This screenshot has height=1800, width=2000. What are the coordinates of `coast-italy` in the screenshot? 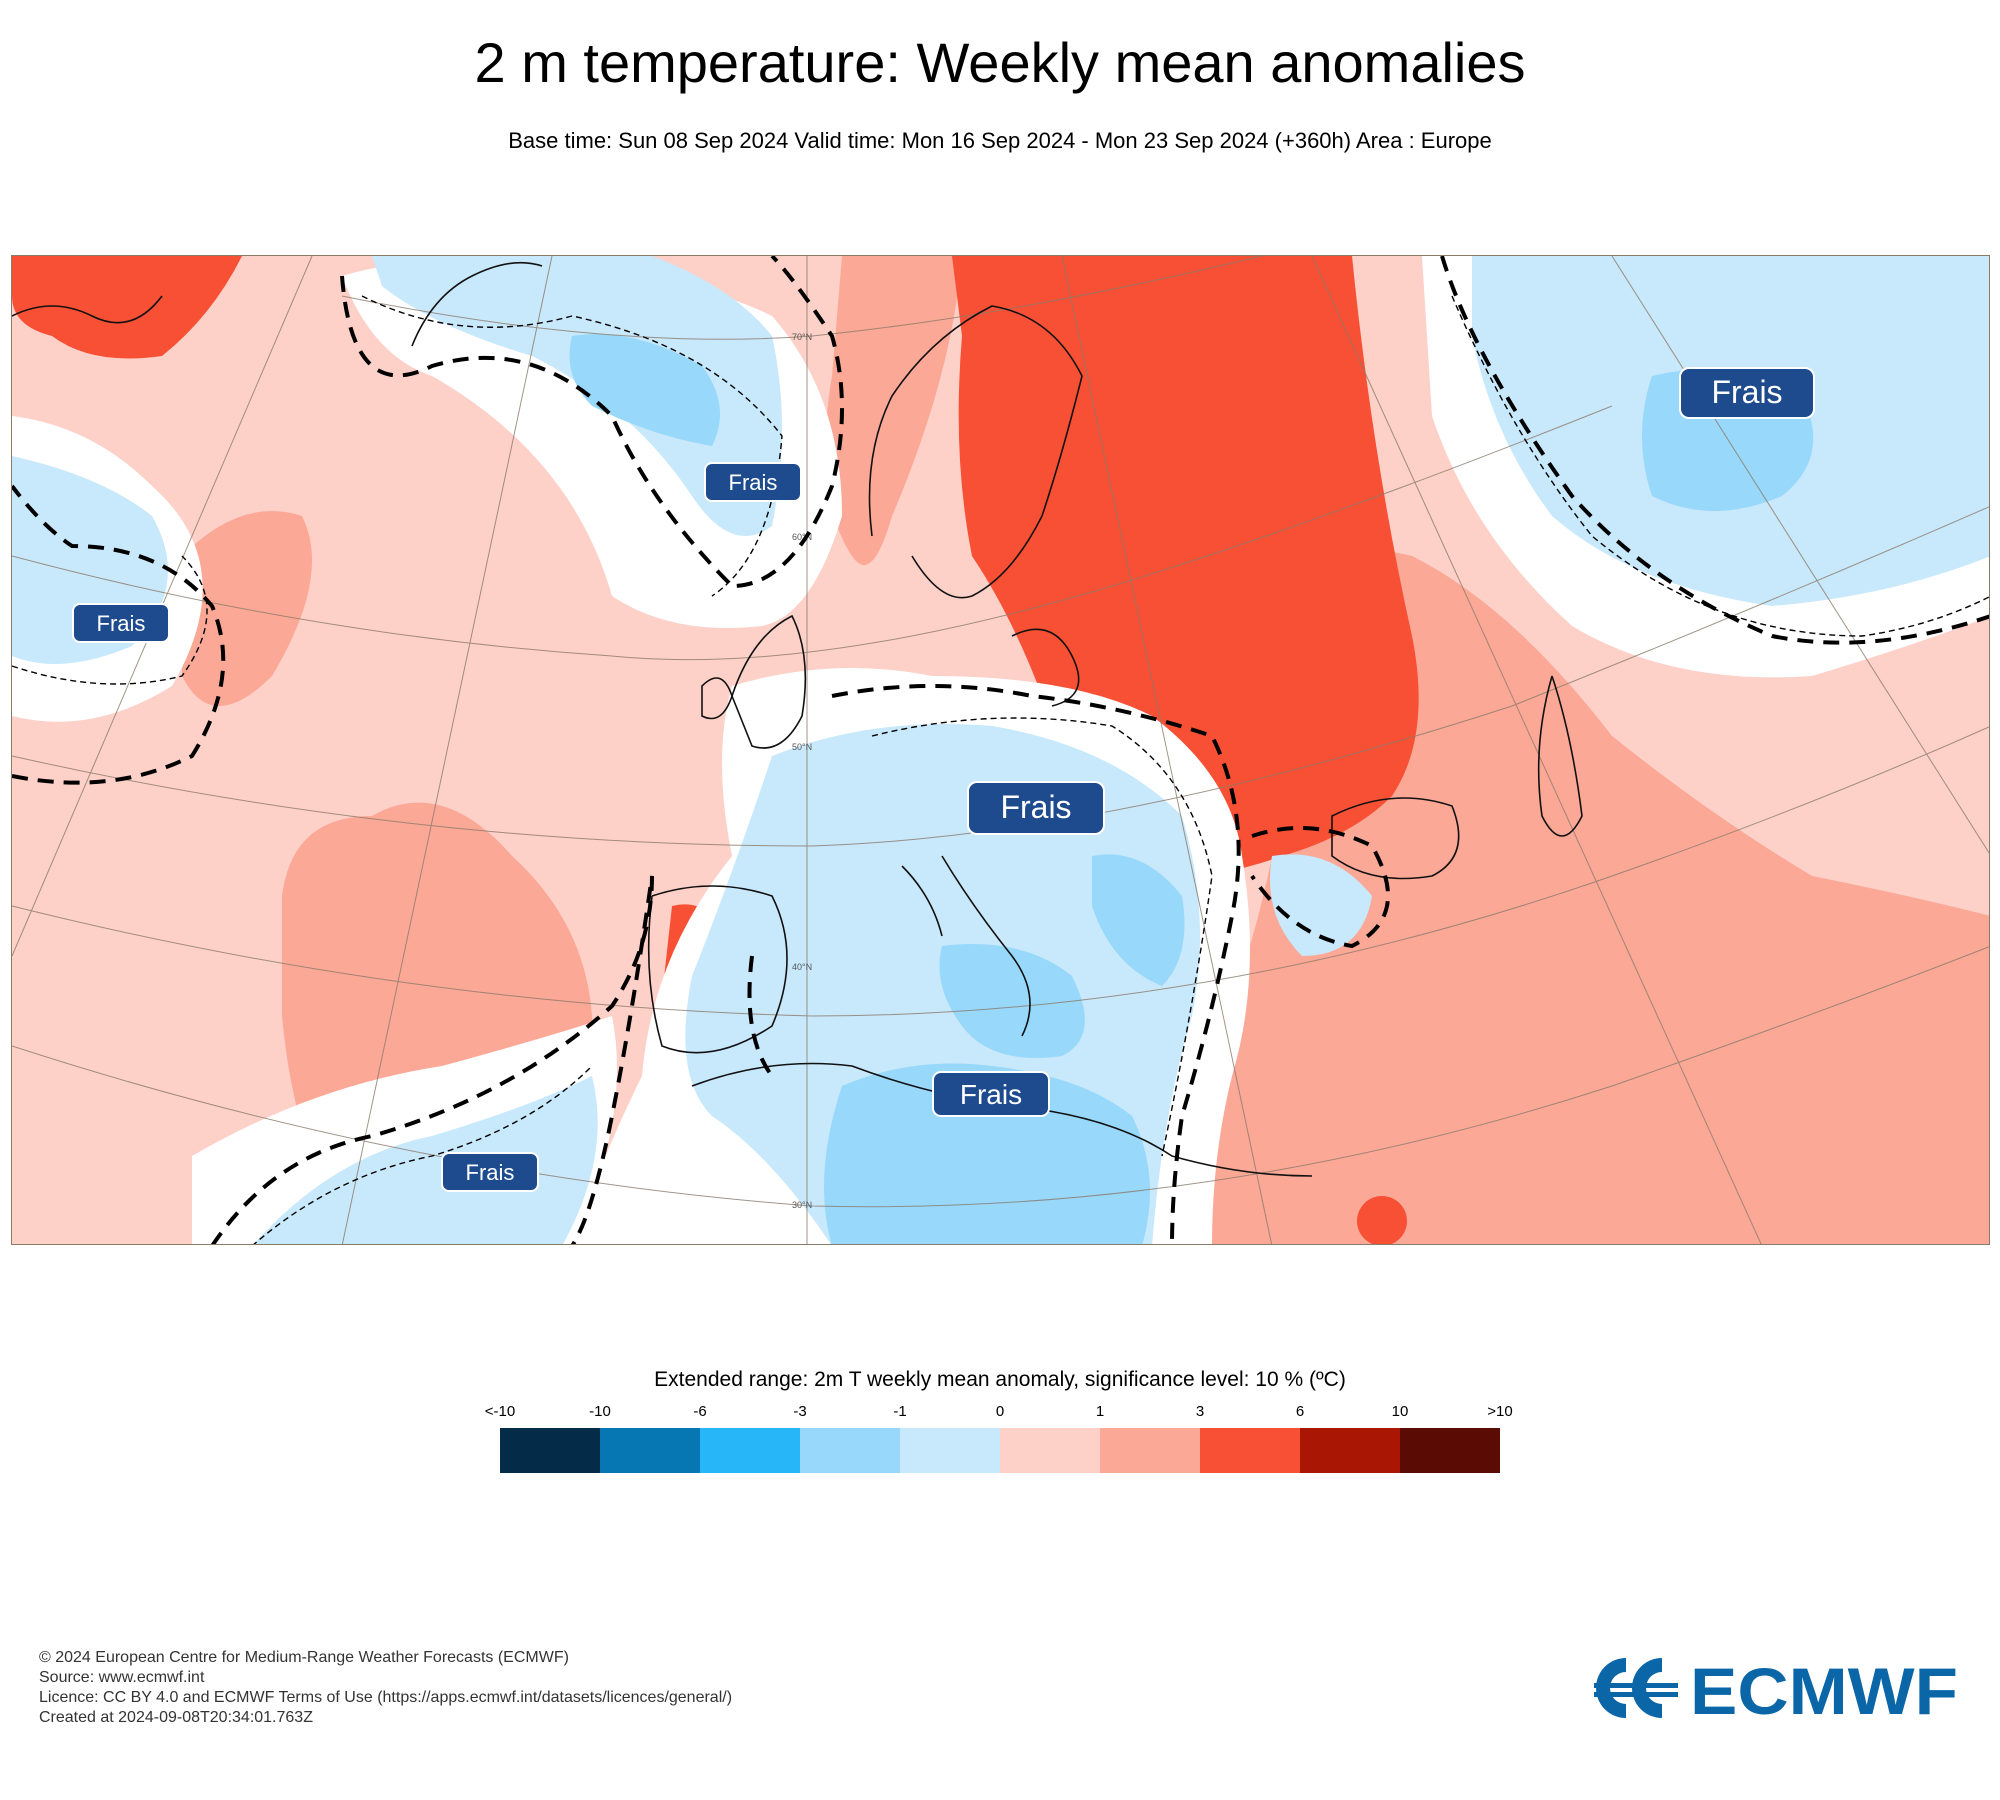 It's located at (966, 946).